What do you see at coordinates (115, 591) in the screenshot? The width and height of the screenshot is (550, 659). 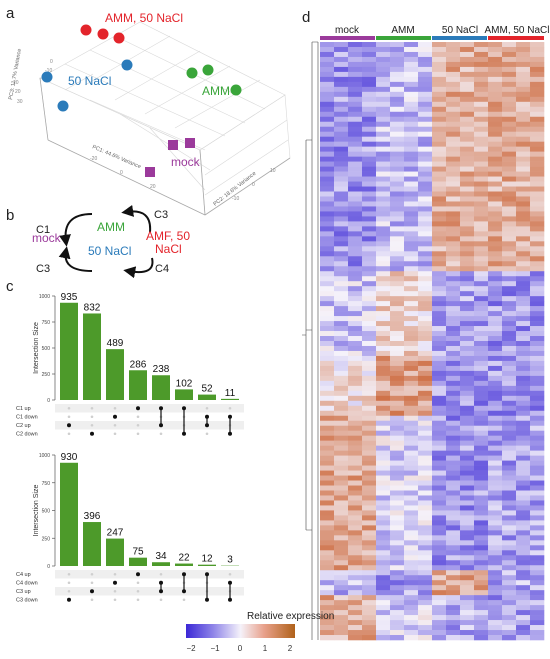 I see `upset-matrix-dot-empty` at bounding box center [115, 591].